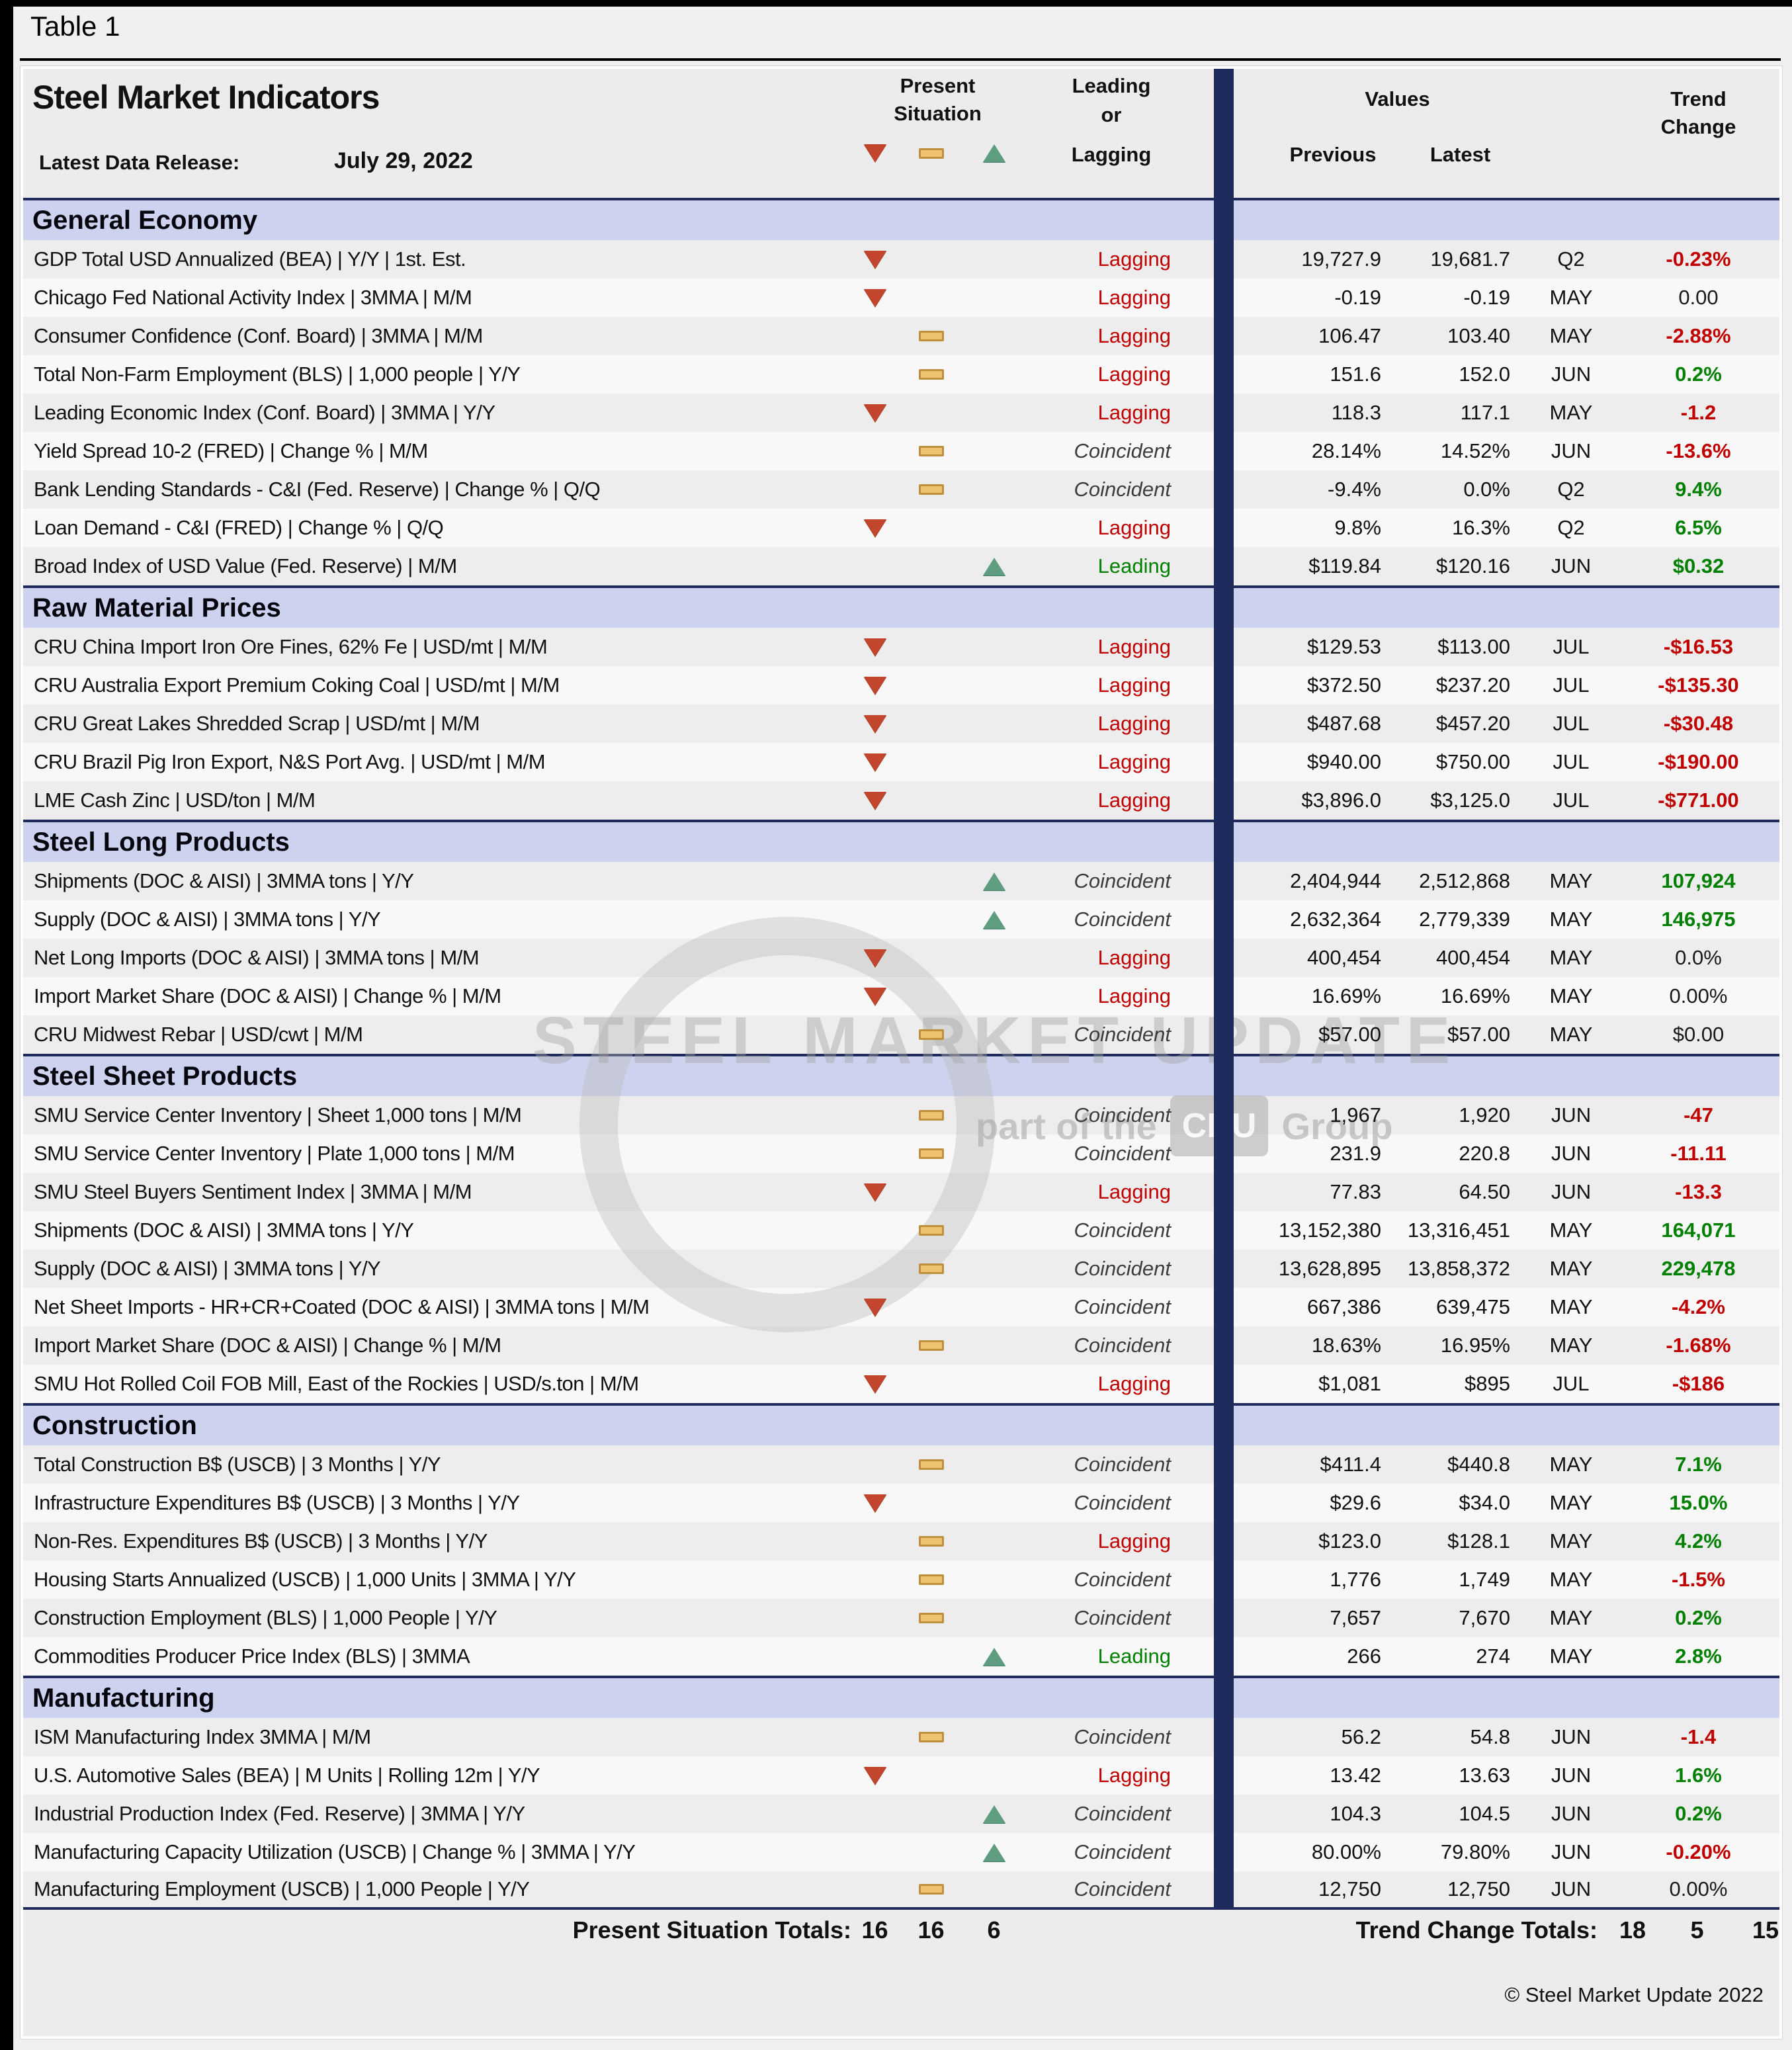 The height and width of the screenshot is (2050, 1792). Describe the element at coordinates (1484, 1618) in the screenshot. I see `latest-value: 7,670` at that location.